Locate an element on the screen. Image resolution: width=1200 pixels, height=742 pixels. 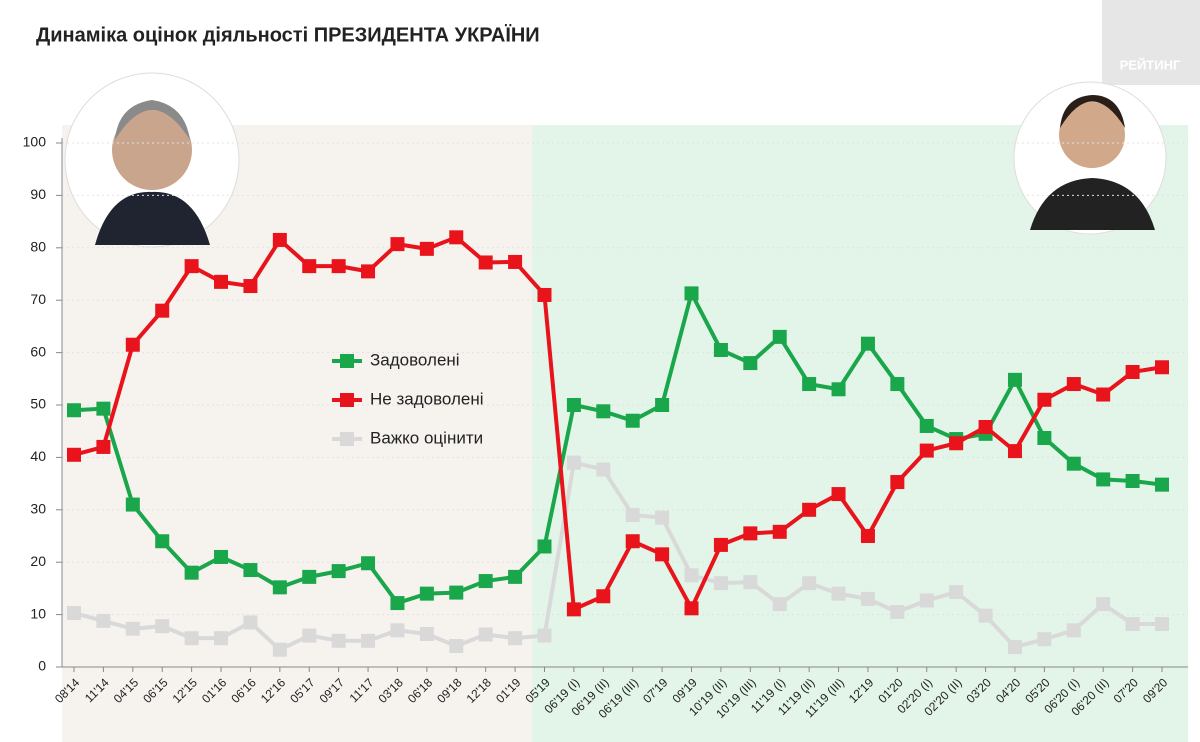
y-tick-label: 30 is located at coordinates (38, 509).